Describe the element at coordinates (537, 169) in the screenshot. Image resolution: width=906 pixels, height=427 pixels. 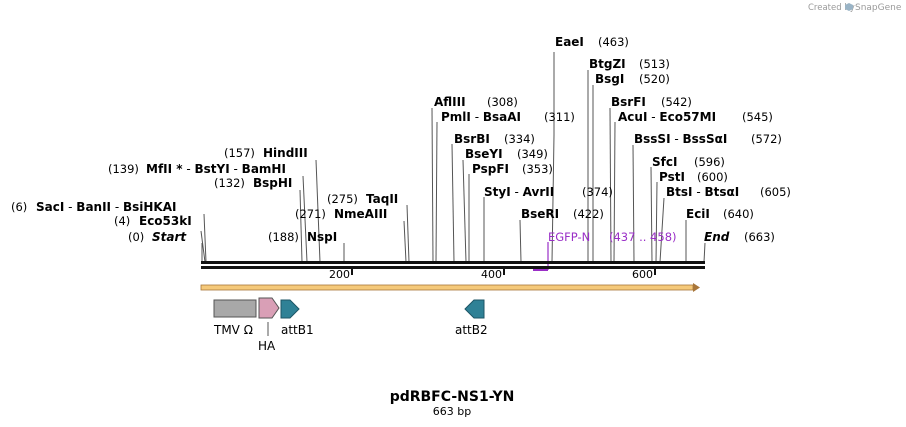
I see `site-pspfi-pos: (353)` at that location.